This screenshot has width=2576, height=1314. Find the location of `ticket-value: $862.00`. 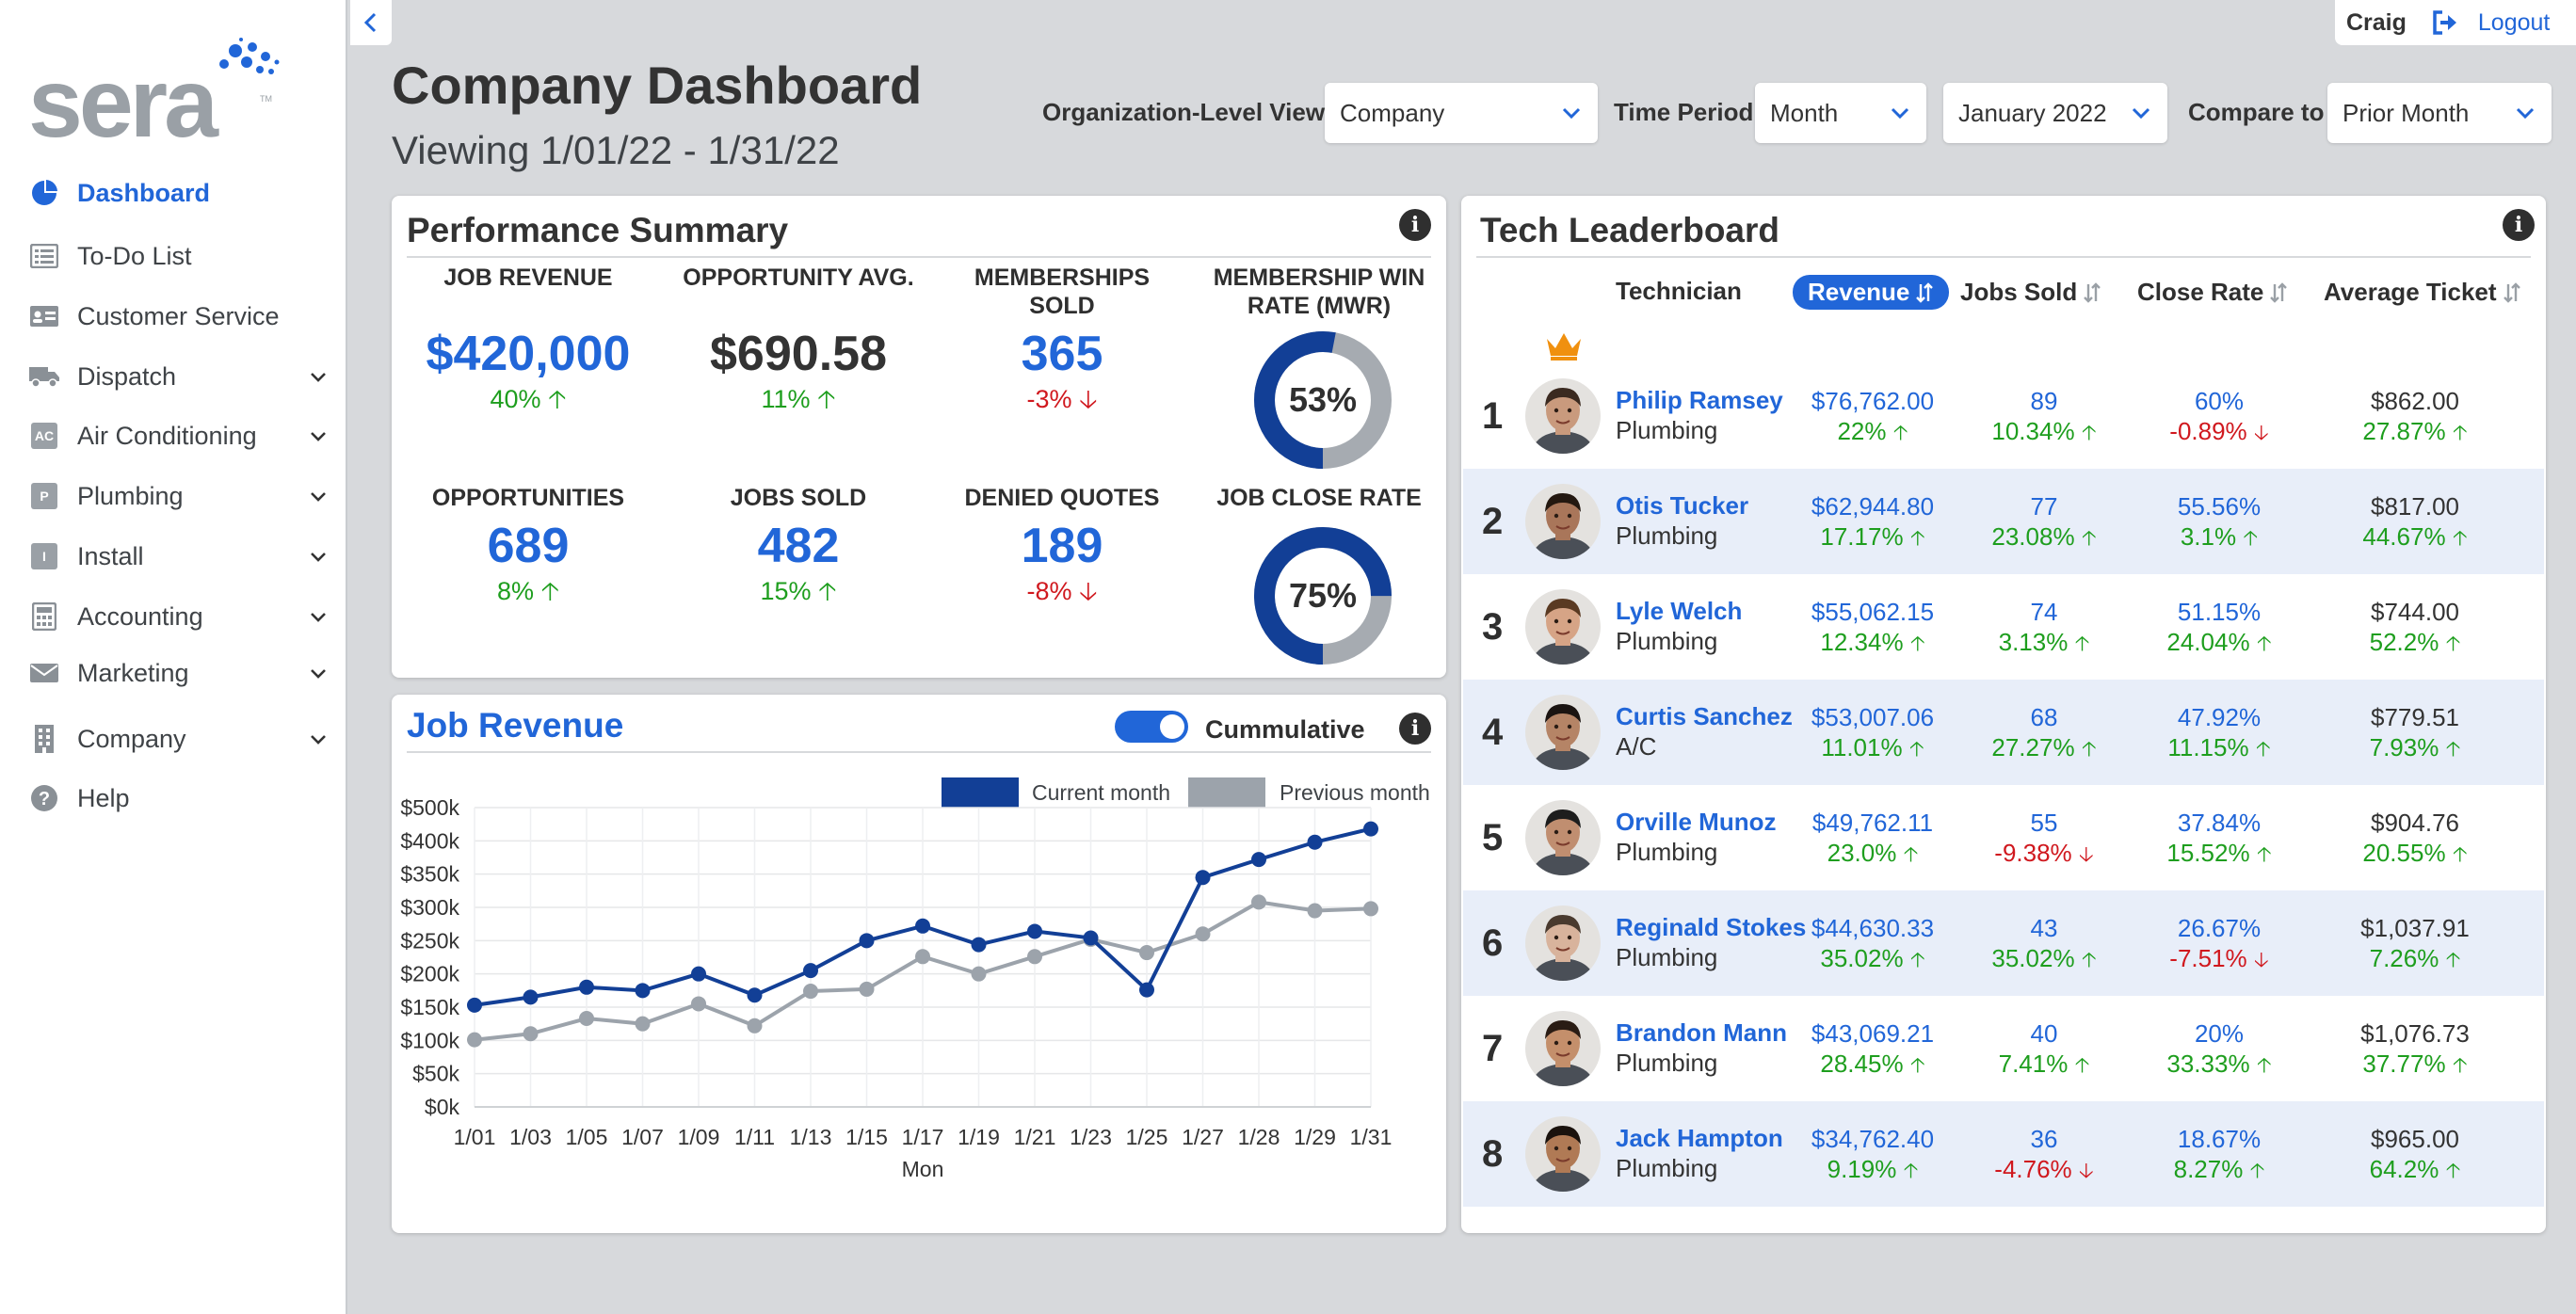

ticket-value: $862.00 is located at coordinates (2415, 401).